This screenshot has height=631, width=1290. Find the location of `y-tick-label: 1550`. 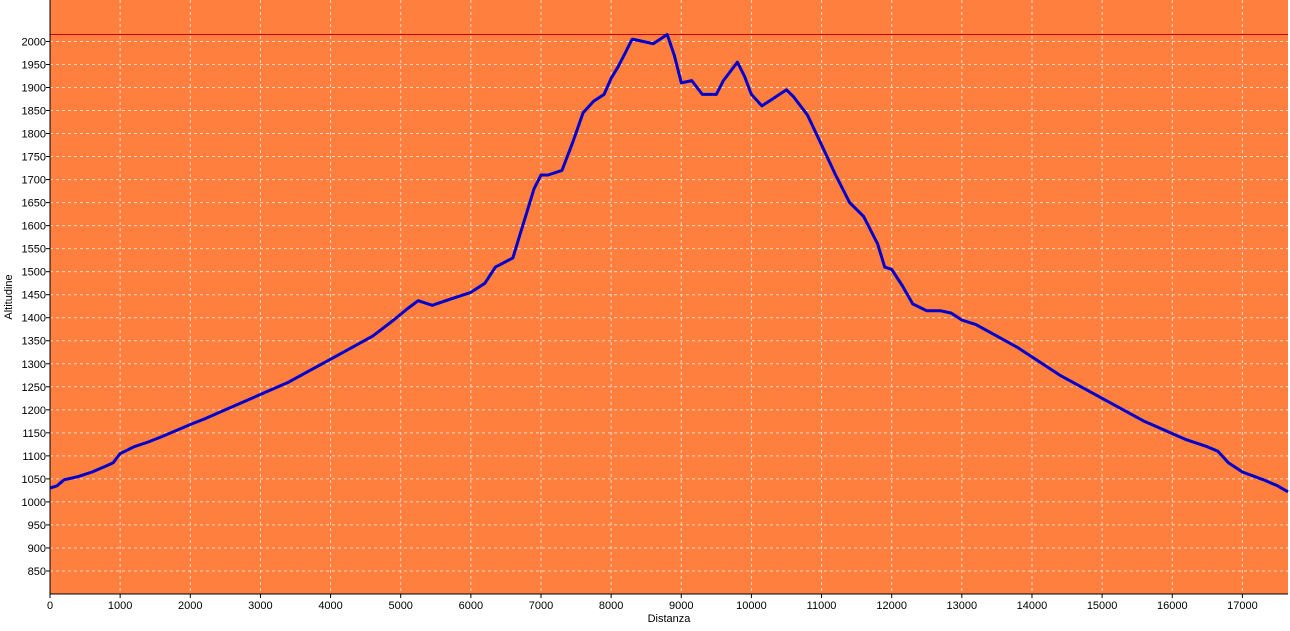

y-tick-label: 1550 is located at coordinates (34, 250).